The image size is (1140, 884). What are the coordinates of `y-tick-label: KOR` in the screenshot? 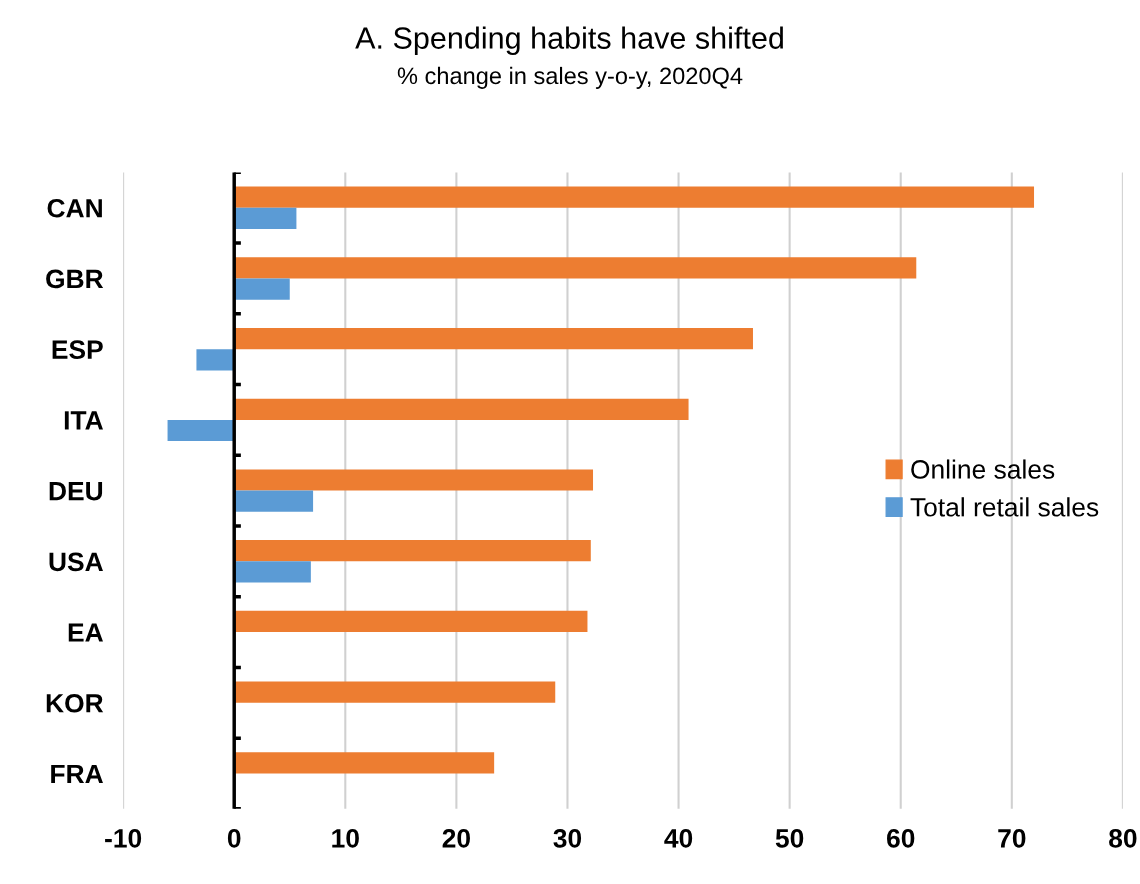 It's located at (75, 703).